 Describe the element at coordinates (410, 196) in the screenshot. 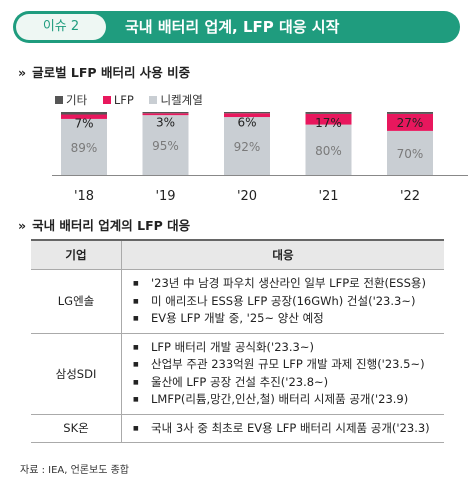

I see `x-tick-label: '22` at that location.